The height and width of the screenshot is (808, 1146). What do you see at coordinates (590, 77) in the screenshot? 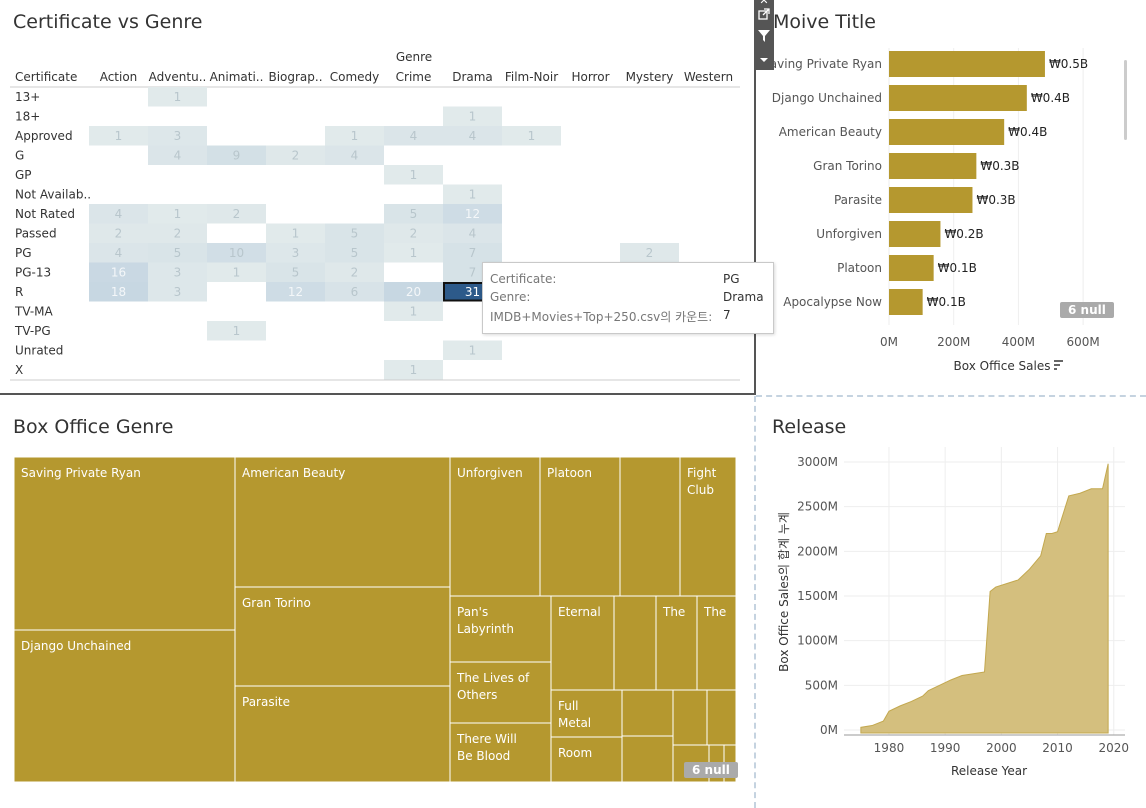
I see `column-header: Horror` at bounding box center [590, 77].